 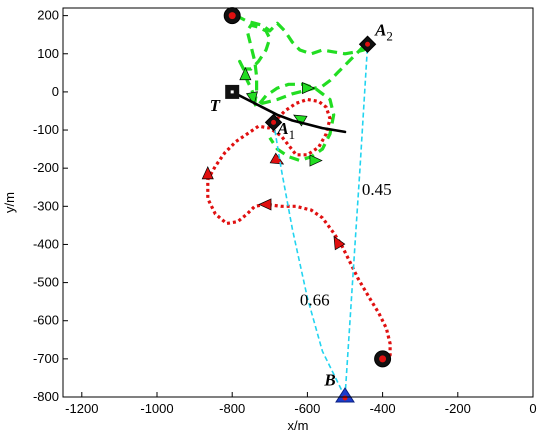 I want to click on y-tick-label: -800, so click(x=46, y=396).